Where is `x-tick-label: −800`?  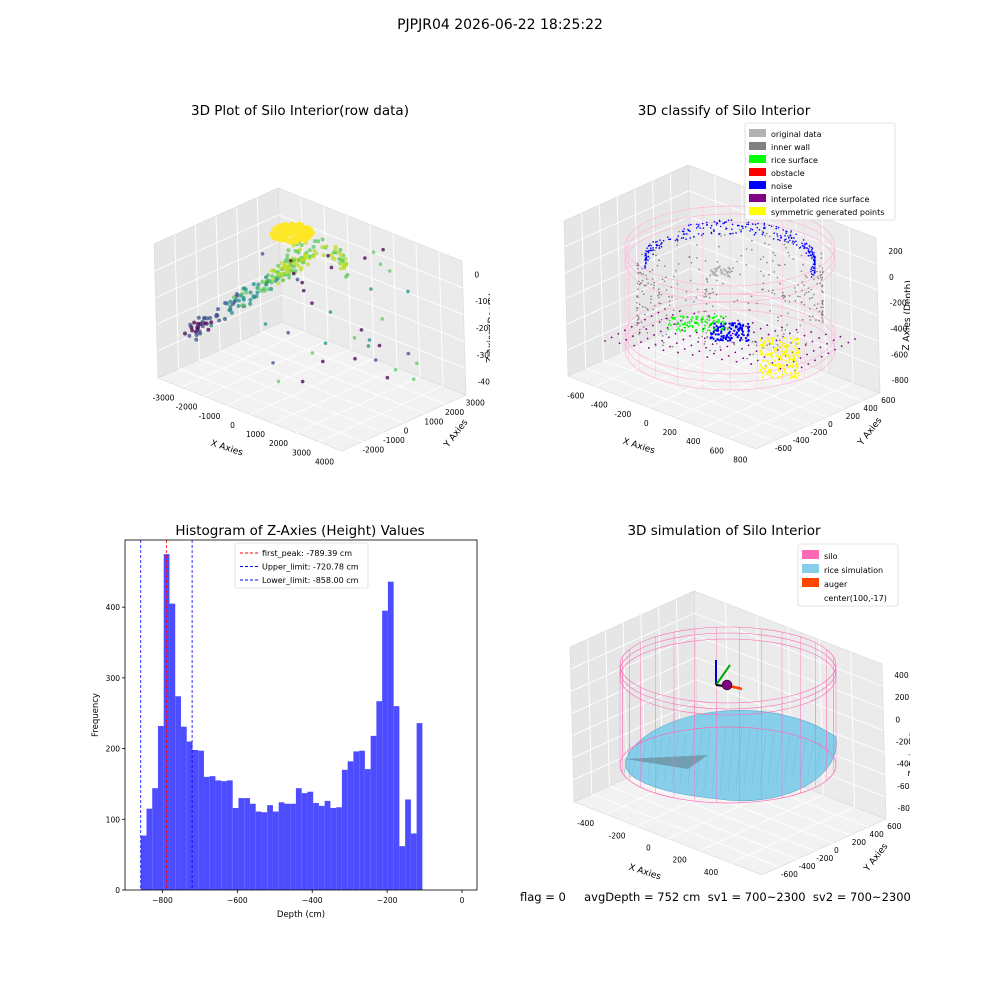 x-tick-label: −800 is located at coordinates (162, 900).